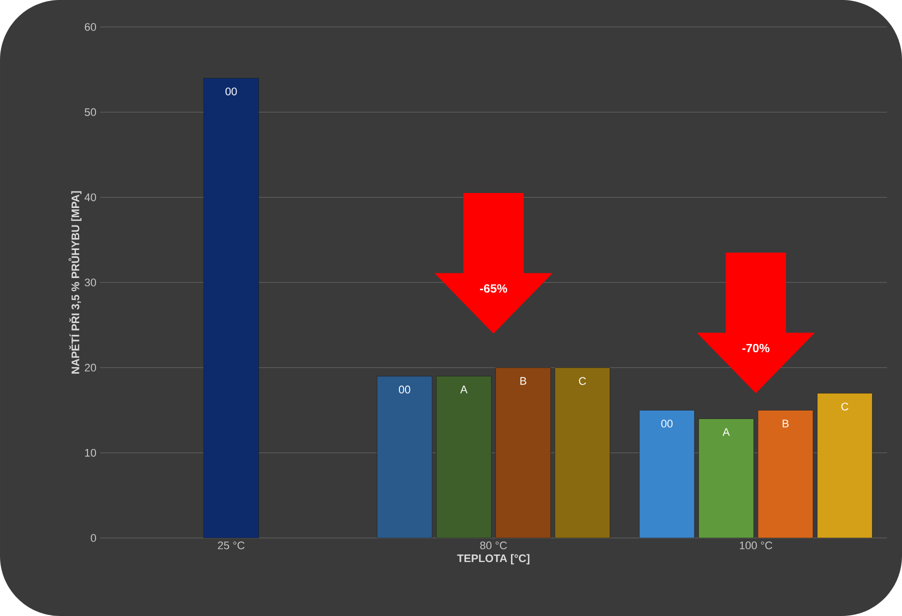 This screenshot has height=616, width=902. What do you see at coordinates (523, 381) in the screenshot?
I see `series-label: B` at bounding box center [523, 381].